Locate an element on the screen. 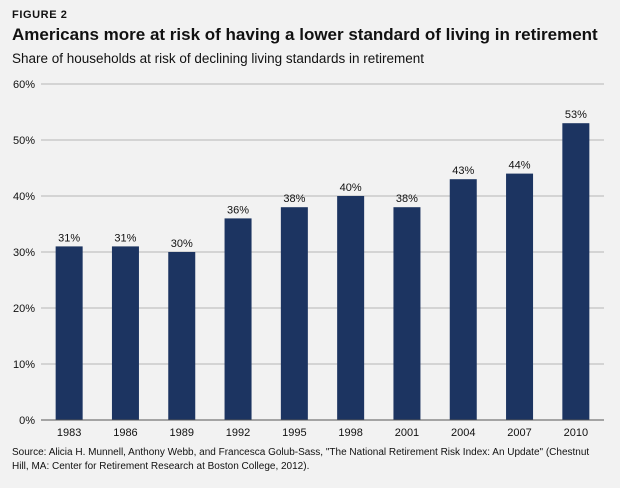 This screenshot has width=620, height=488. y-tick-label: 30% is located at coordinates (24, 253).